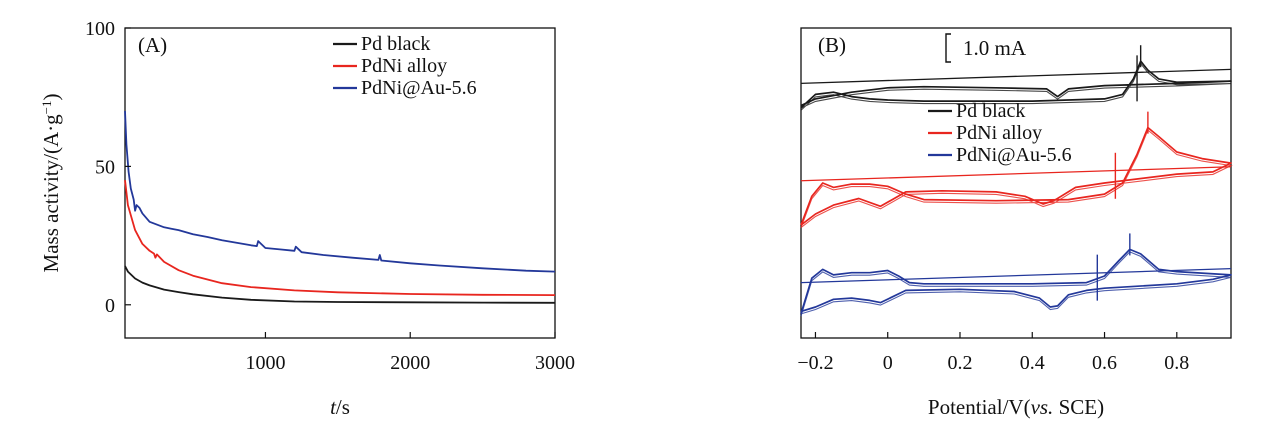 The height and width of the screenshot is (433, 1274). I want to click on x-tick-label: 0.2, so click(959, 363).